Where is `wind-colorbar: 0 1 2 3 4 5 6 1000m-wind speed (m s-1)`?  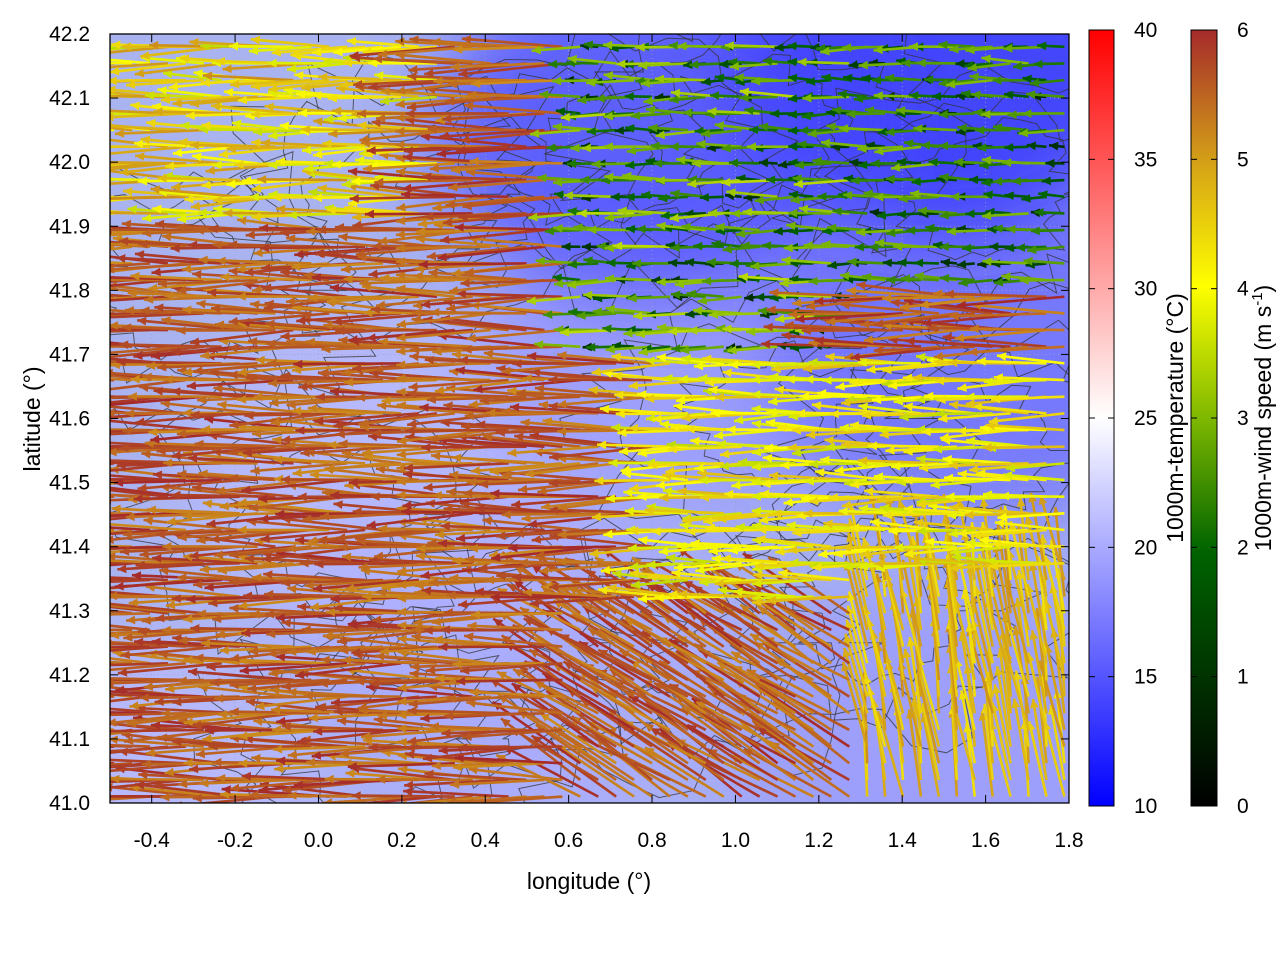
wind-colorbar: 0 1 2 3 4 5 6 1000m-wind speed (m s-1) is located at coordinates (1233, 418).